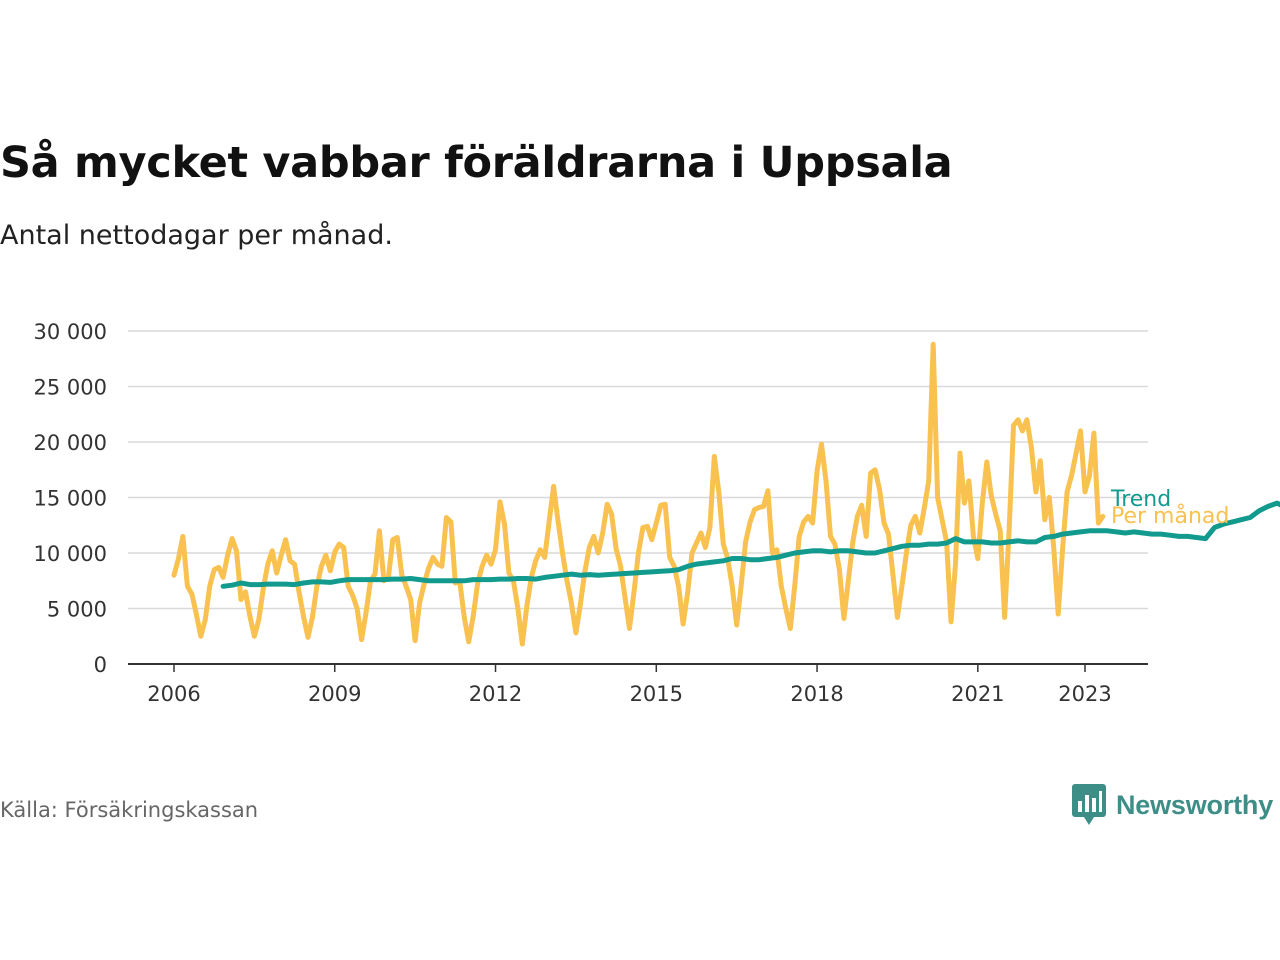  Describe the element at coordinates (196, 235) in the screenshot. I see `chart-subtitle: Antal nettodagar per månad.` at that location.